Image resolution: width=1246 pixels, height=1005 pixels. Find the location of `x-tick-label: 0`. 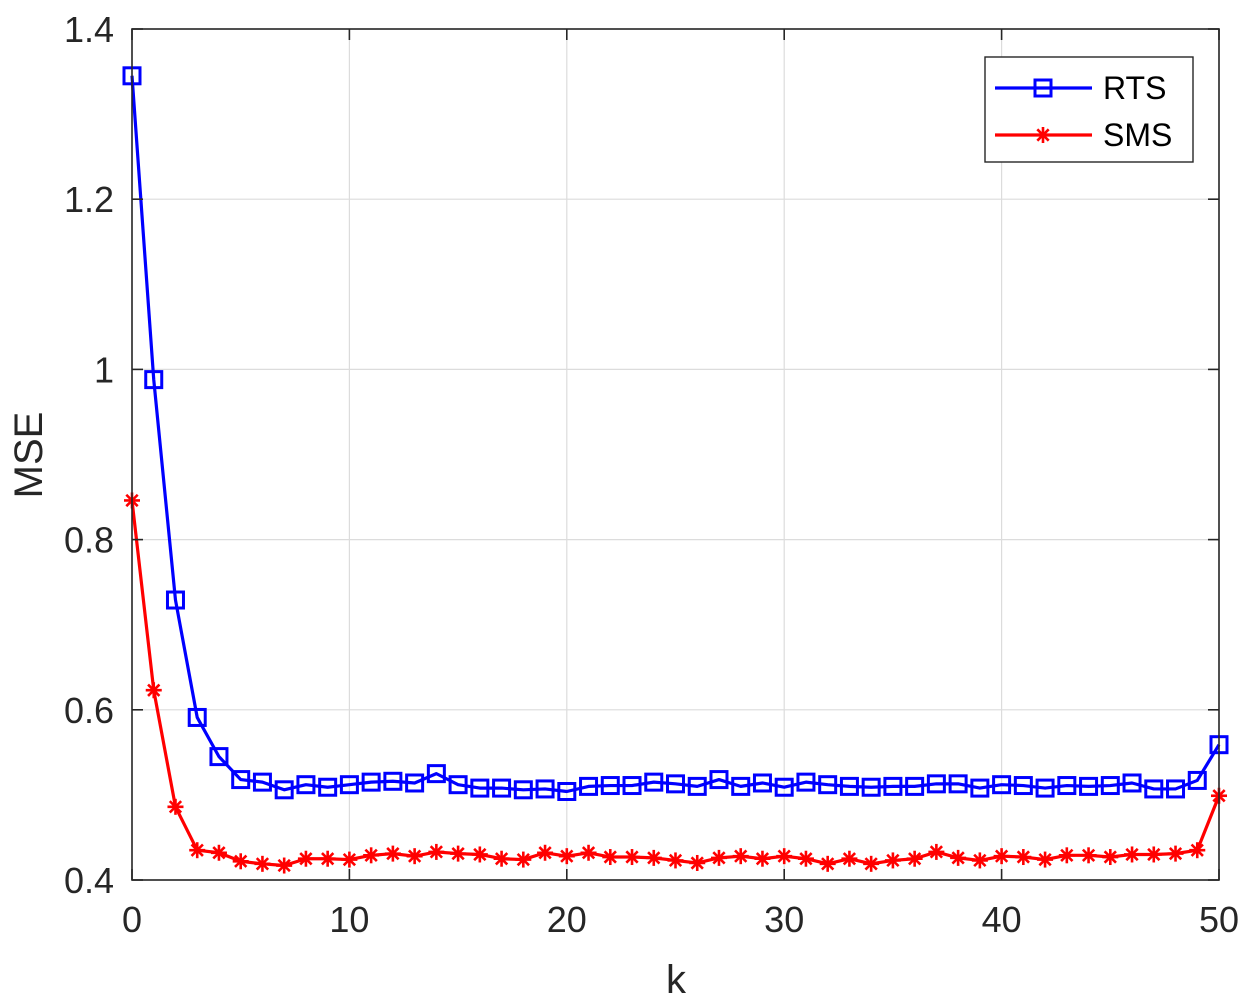

x-tick-label: 0 is located at coordinates (132, 919).